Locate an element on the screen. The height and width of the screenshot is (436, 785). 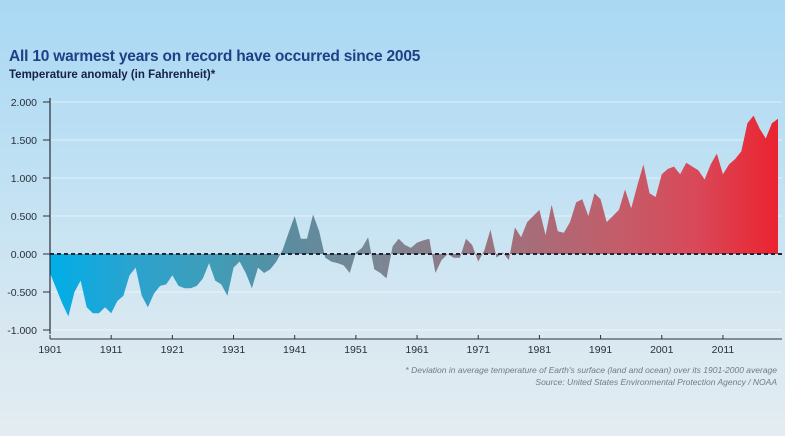
chart-subtitle: Temperature anomaly (in Fahrenheit)* is located at coordinates (112, 75).